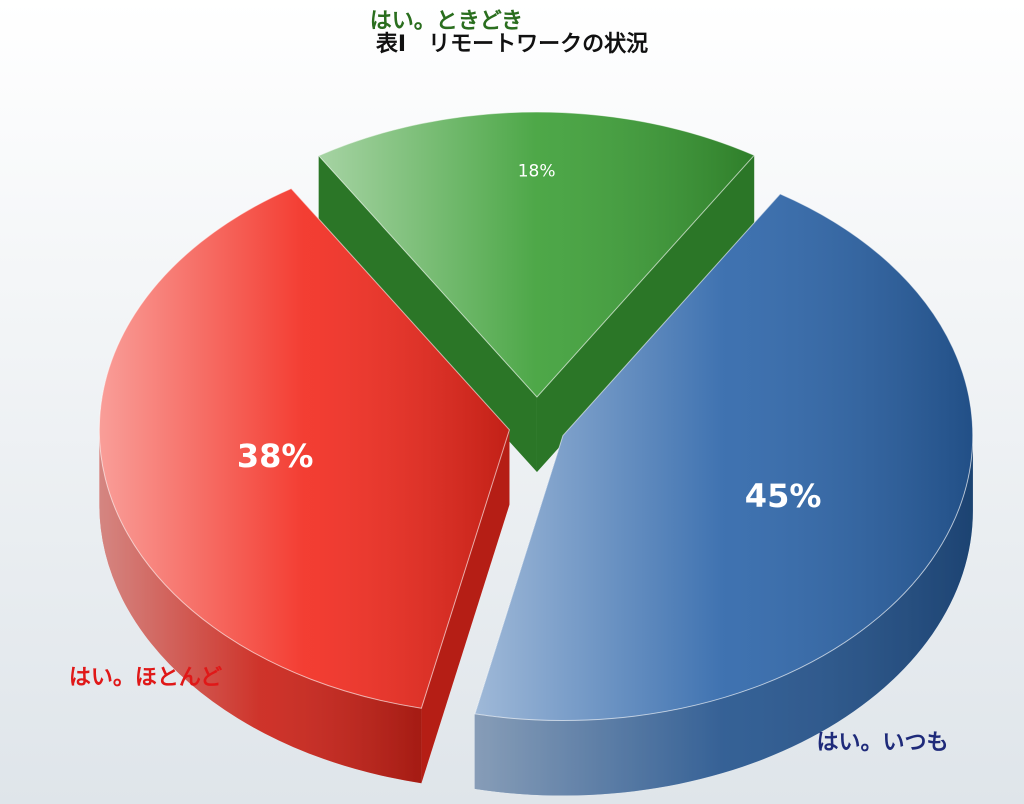  Describe the element at coordinates (275, 456) in the screenshot. I see `value-label: 38%` at that location.